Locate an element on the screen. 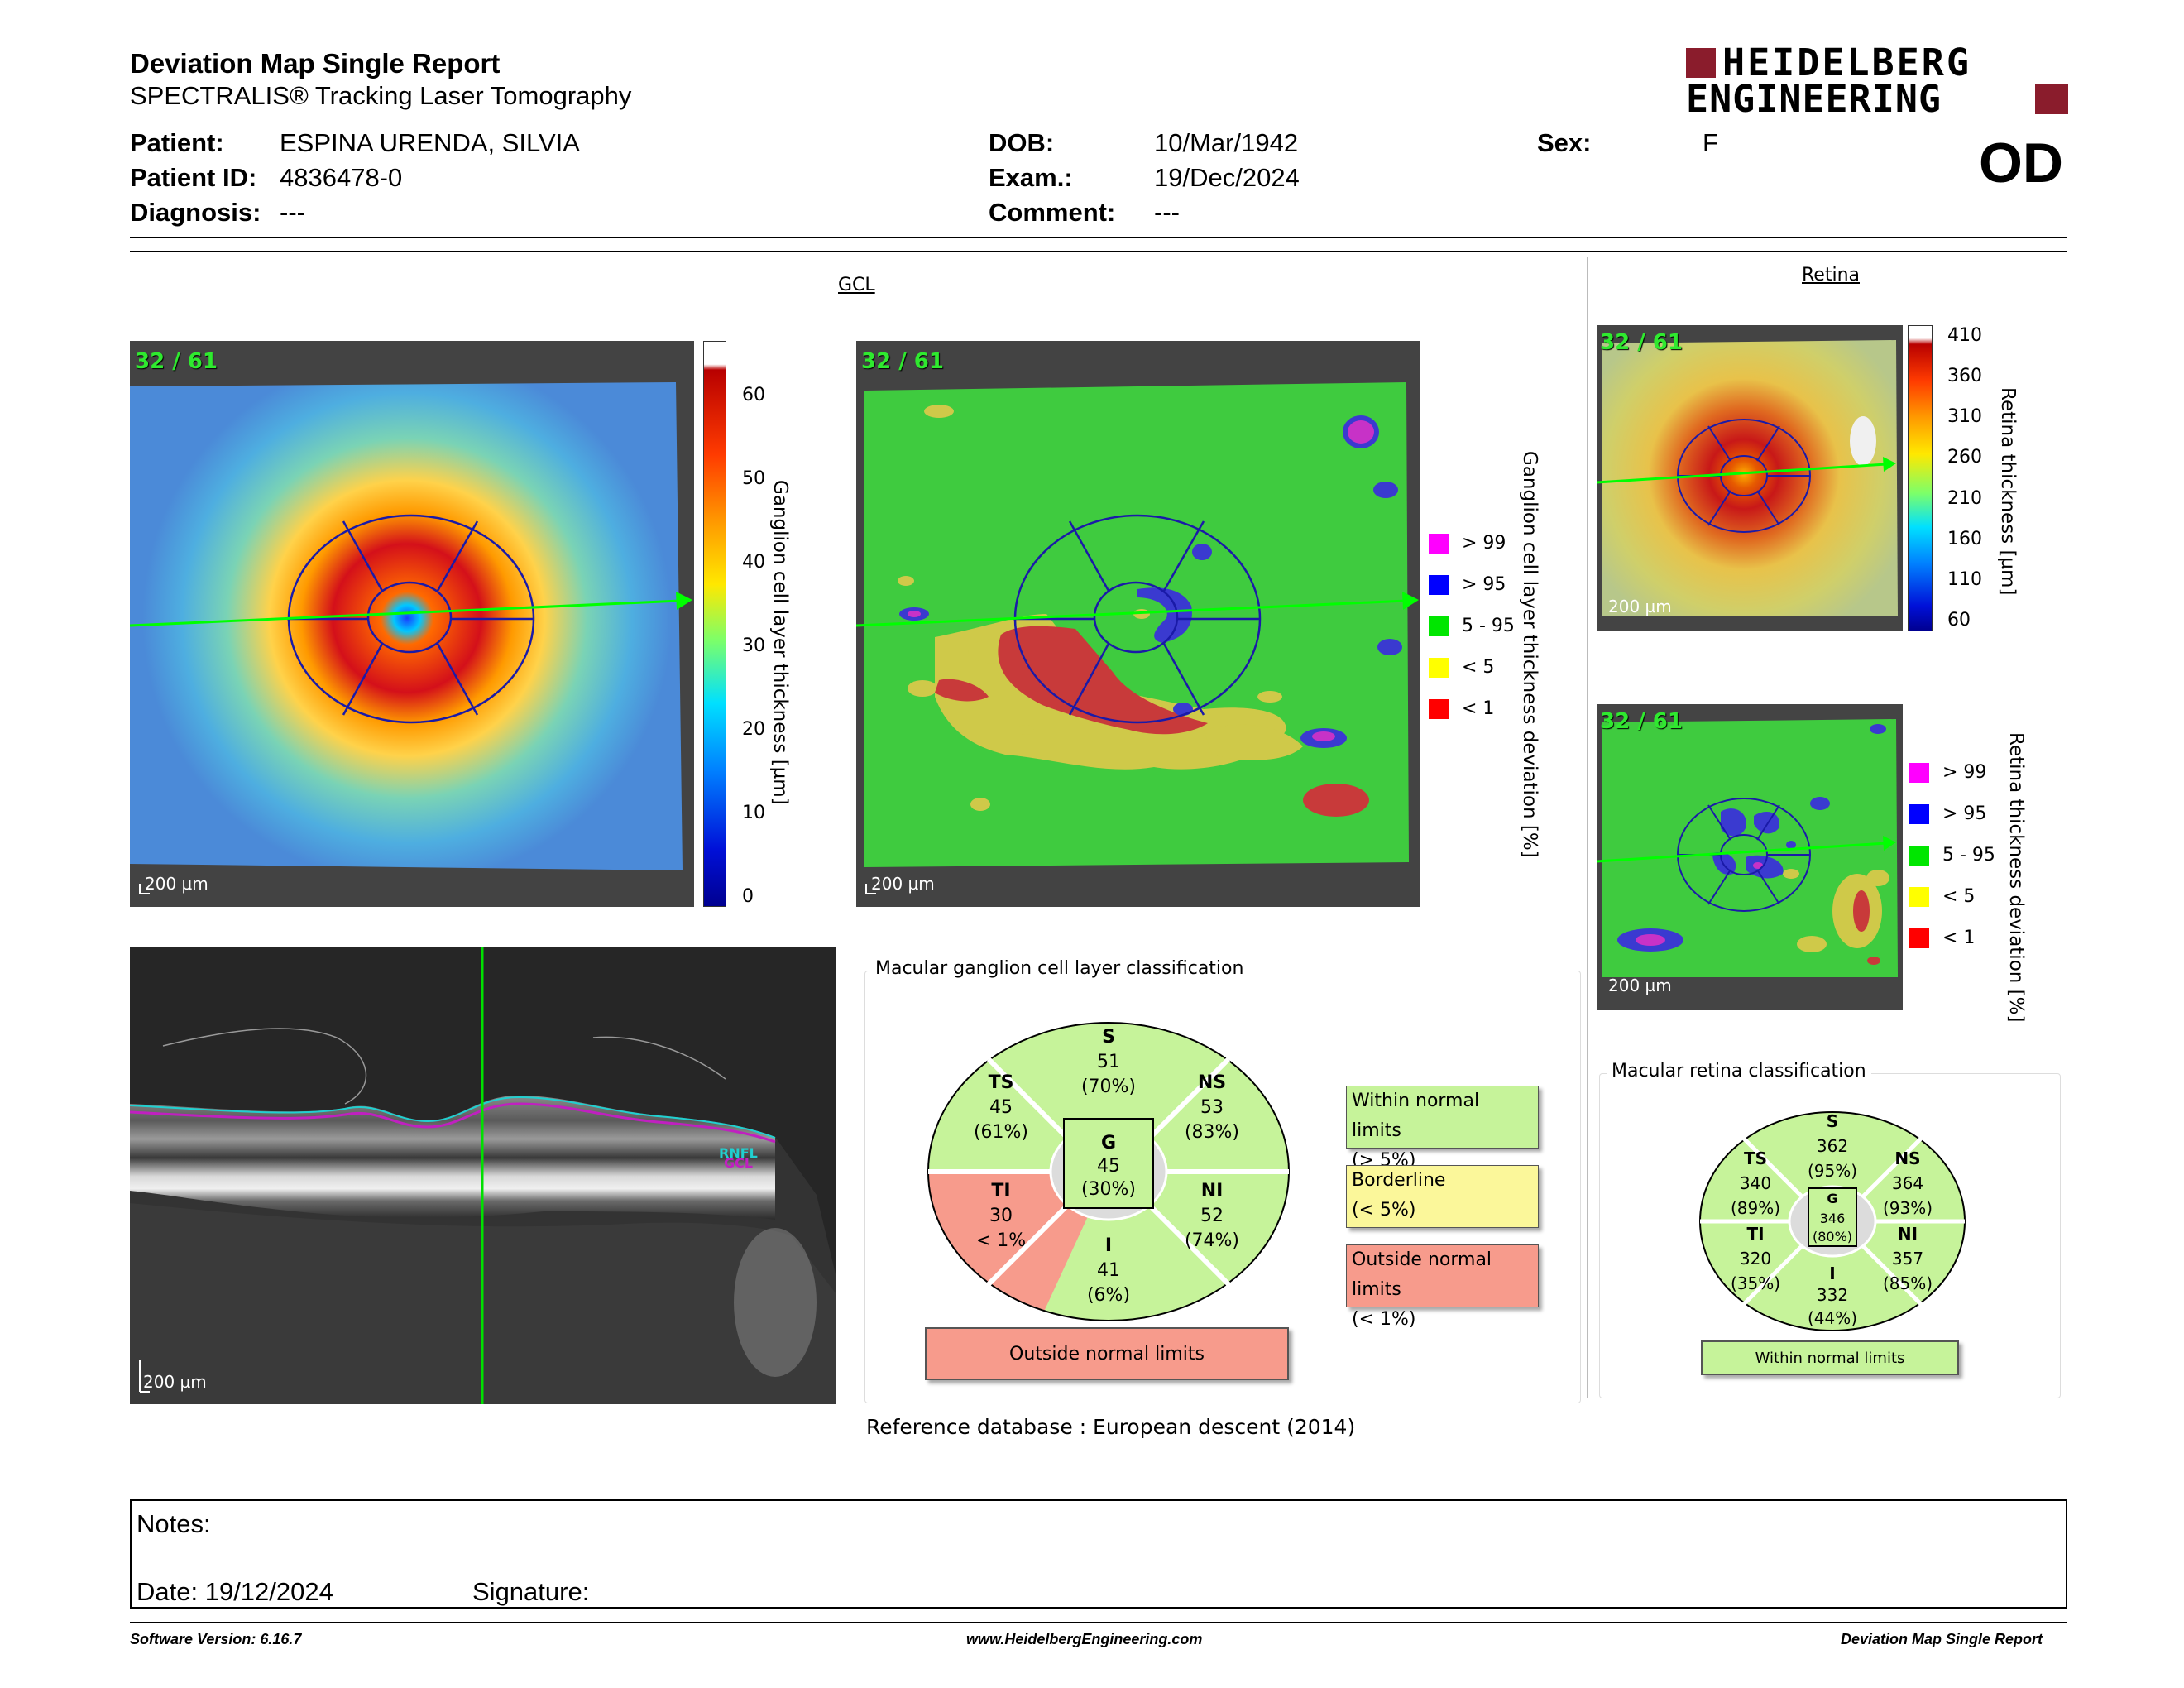 The image size is (2184, 1688). sector-i-value: 41 is located at coordinates (1108, 1270).